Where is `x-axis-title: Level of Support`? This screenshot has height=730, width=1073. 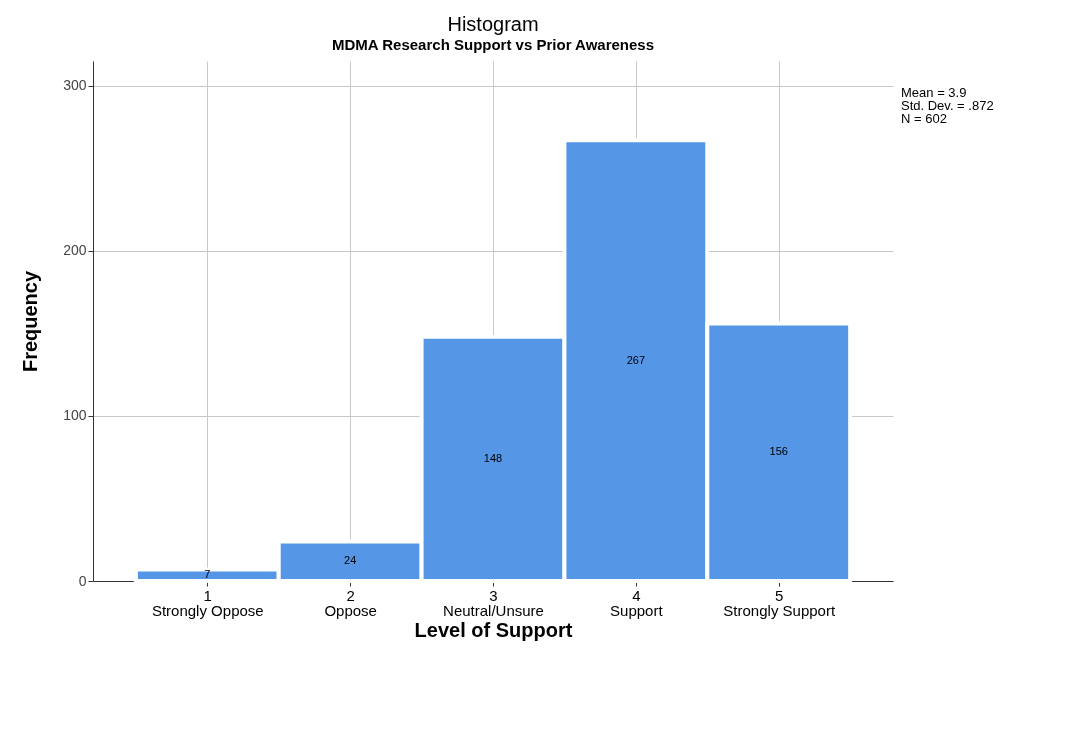 x-axis-title: Level of Support is located at coordinates (493, 629).